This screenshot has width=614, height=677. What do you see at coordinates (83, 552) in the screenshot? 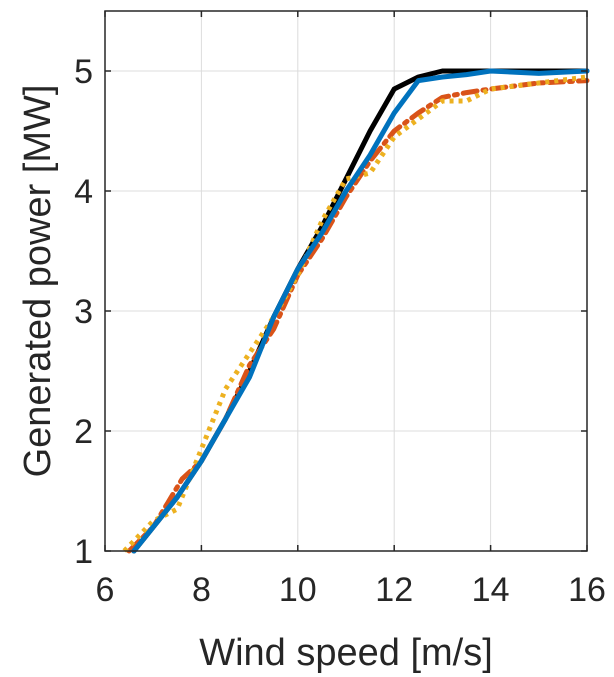
I see `y-tick-label: 1` at bounding box center [83, 552].